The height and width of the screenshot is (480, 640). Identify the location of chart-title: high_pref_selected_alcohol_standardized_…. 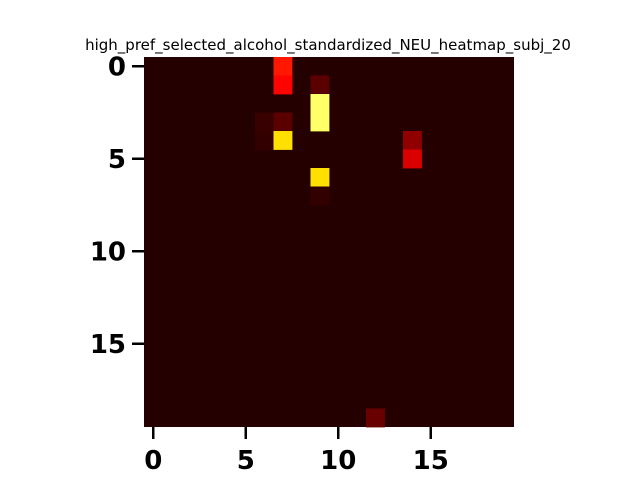
(328, 45).